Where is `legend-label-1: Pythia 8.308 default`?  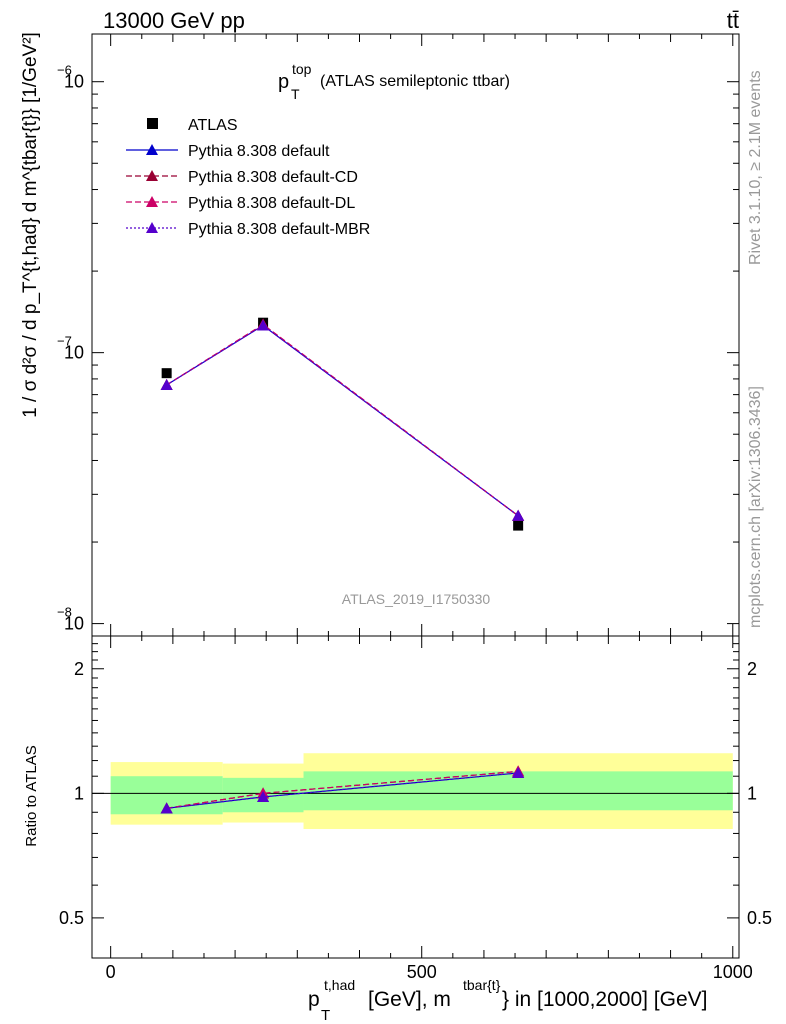 legend-label-1: Pythia 8.308 default is located at coordinates (259, 151).